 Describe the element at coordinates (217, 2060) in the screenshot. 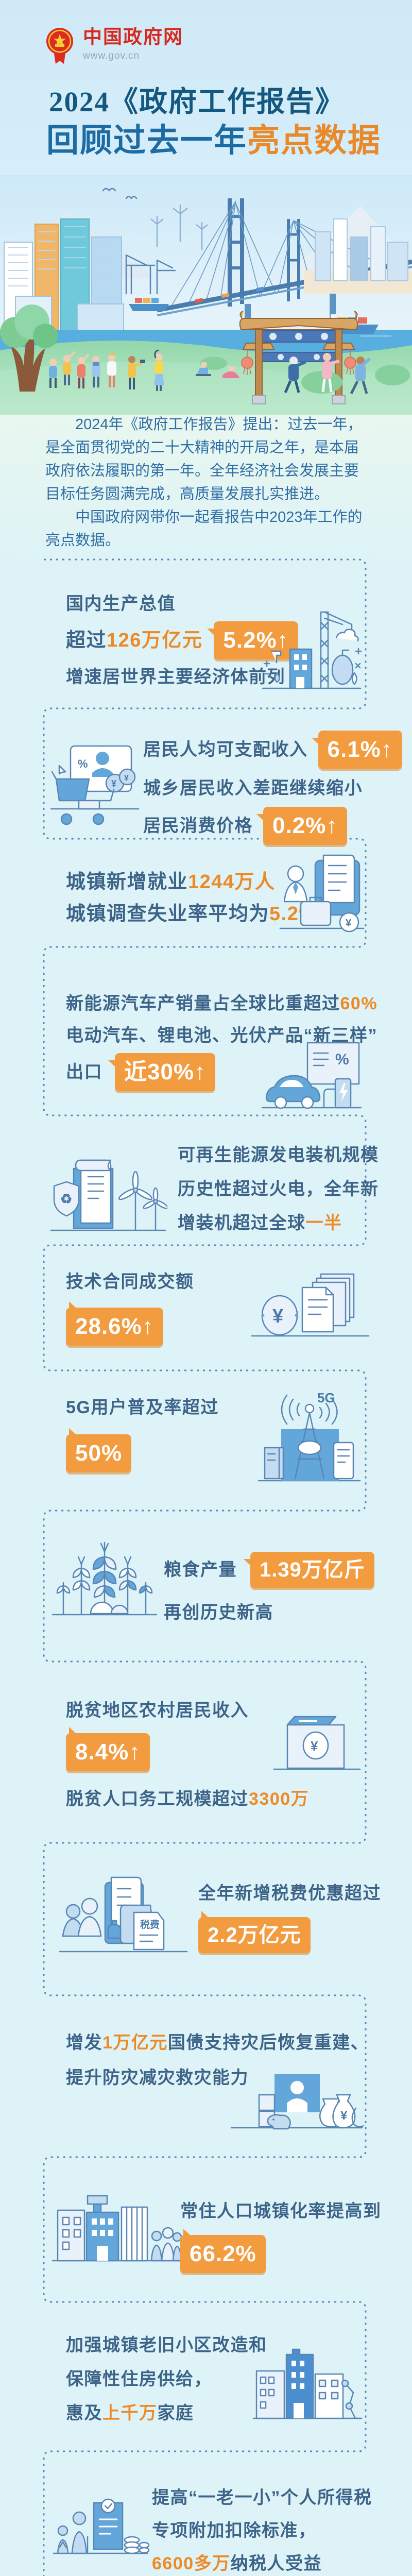

I see `section-bonds: 增发1万亿元国债支持灾后恢复重建、 提升防灾减灾救灾能力` at that location.